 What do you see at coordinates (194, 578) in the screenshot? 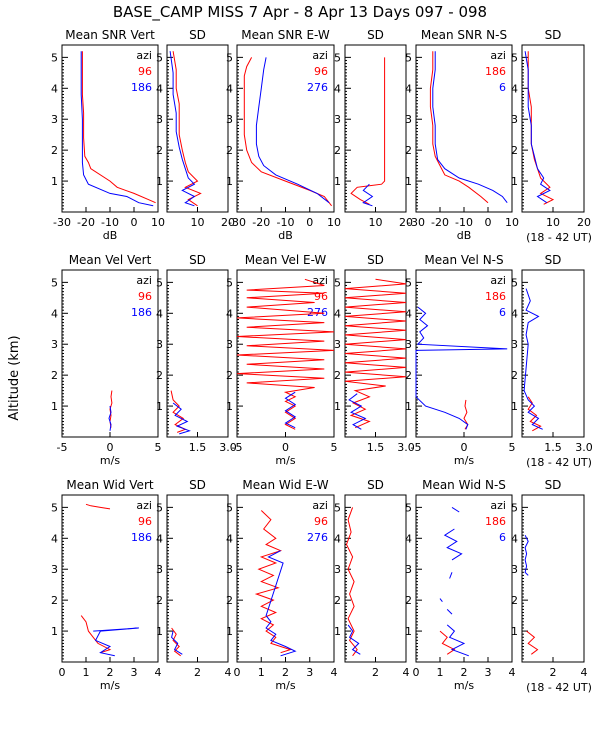
I see `panel-wid-vert-sd: SD 1 2 3 4 5 2 4` at bounding box center [194, 578].